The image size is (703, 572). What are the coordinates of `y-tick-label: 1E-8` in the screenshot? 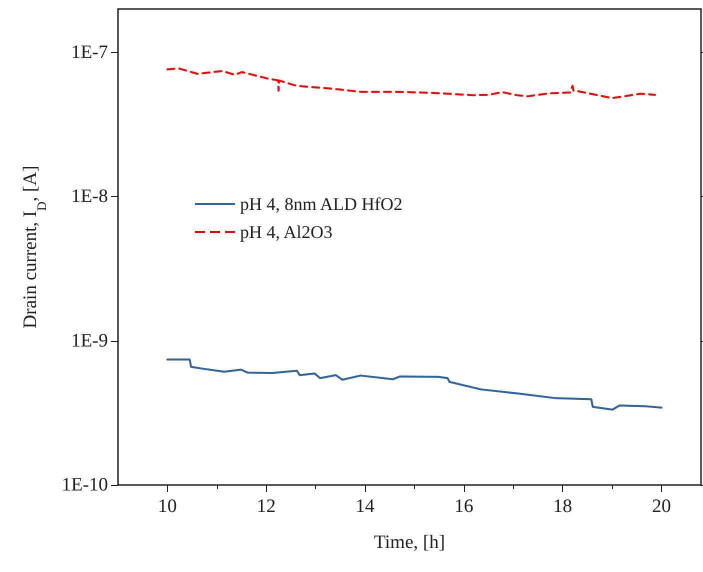 It's located at (89, 197).